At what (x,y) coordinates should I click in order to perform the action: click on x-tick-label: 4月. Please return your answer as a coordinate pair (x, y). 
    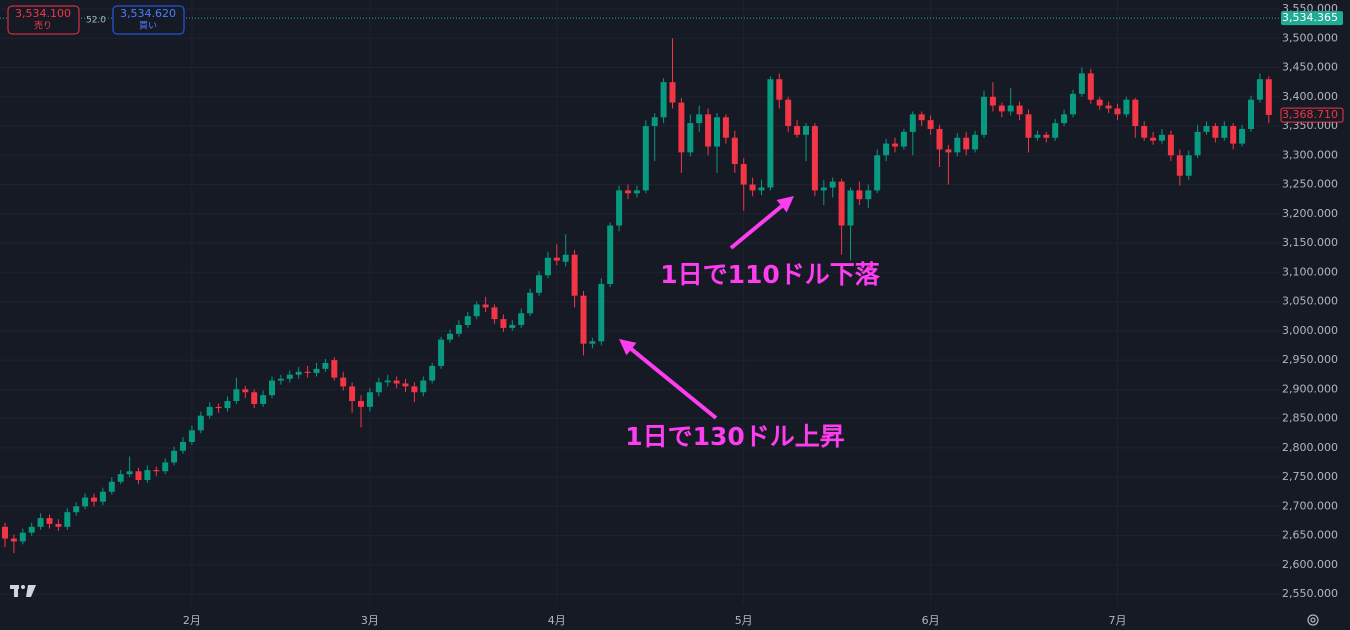
    Looking at the image, I should click on (557, 620).